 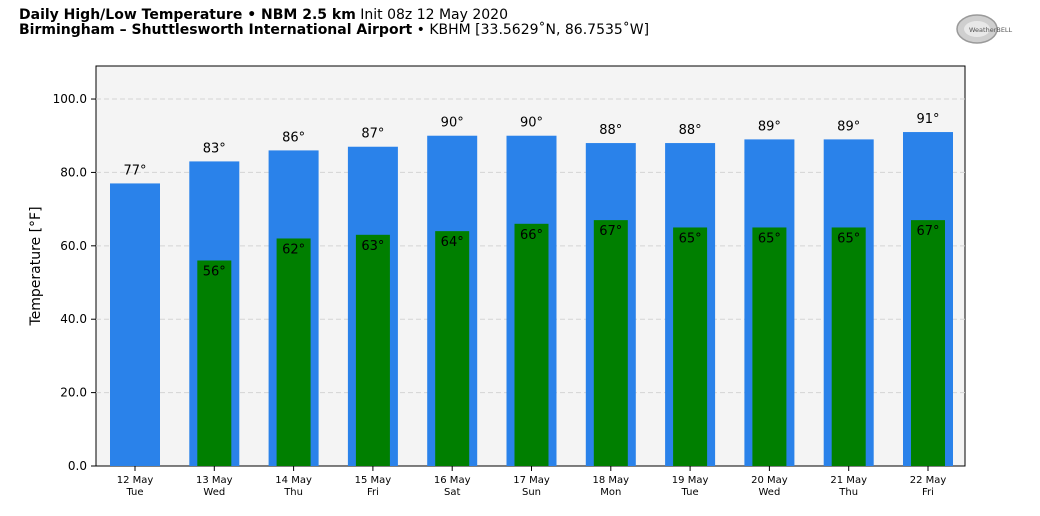 What do you see at coordinates (135, 324) in the screenshot?
I see `high-temp-bar` at bounding box center [135, 324].